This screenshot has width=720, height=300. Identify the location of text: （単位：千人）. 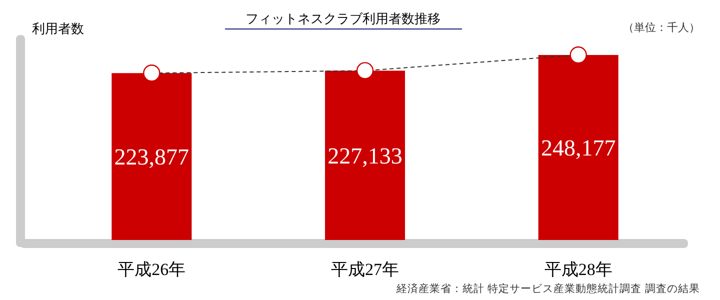
(661, 27).